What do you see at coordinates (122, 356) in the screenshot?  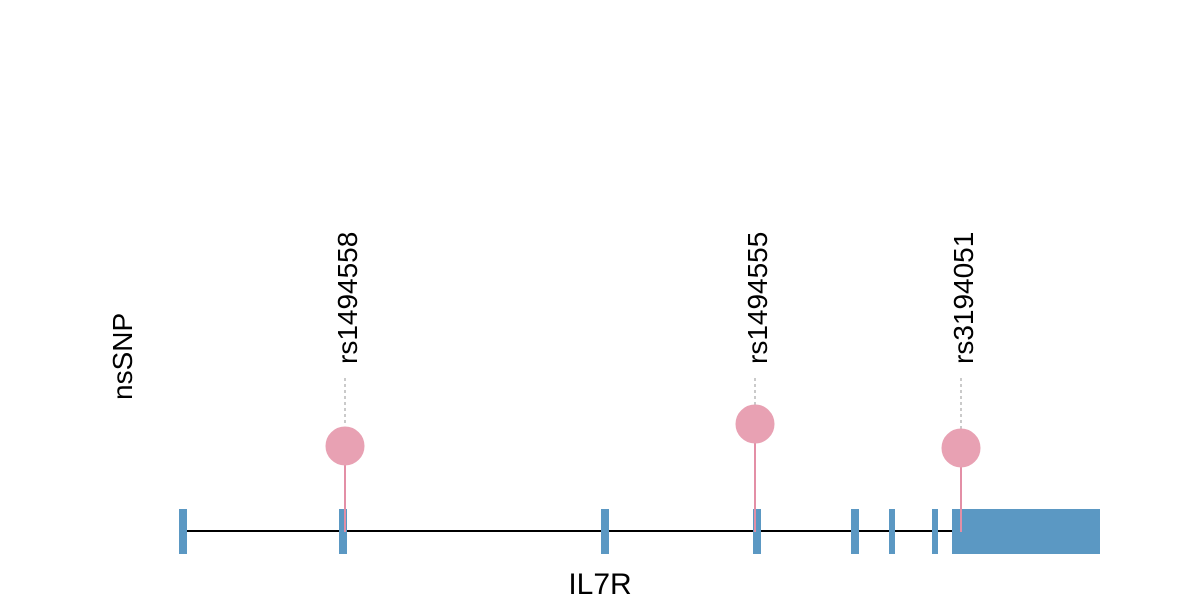 I see `track-label: nsSNP` at bounding box center [122, 356].